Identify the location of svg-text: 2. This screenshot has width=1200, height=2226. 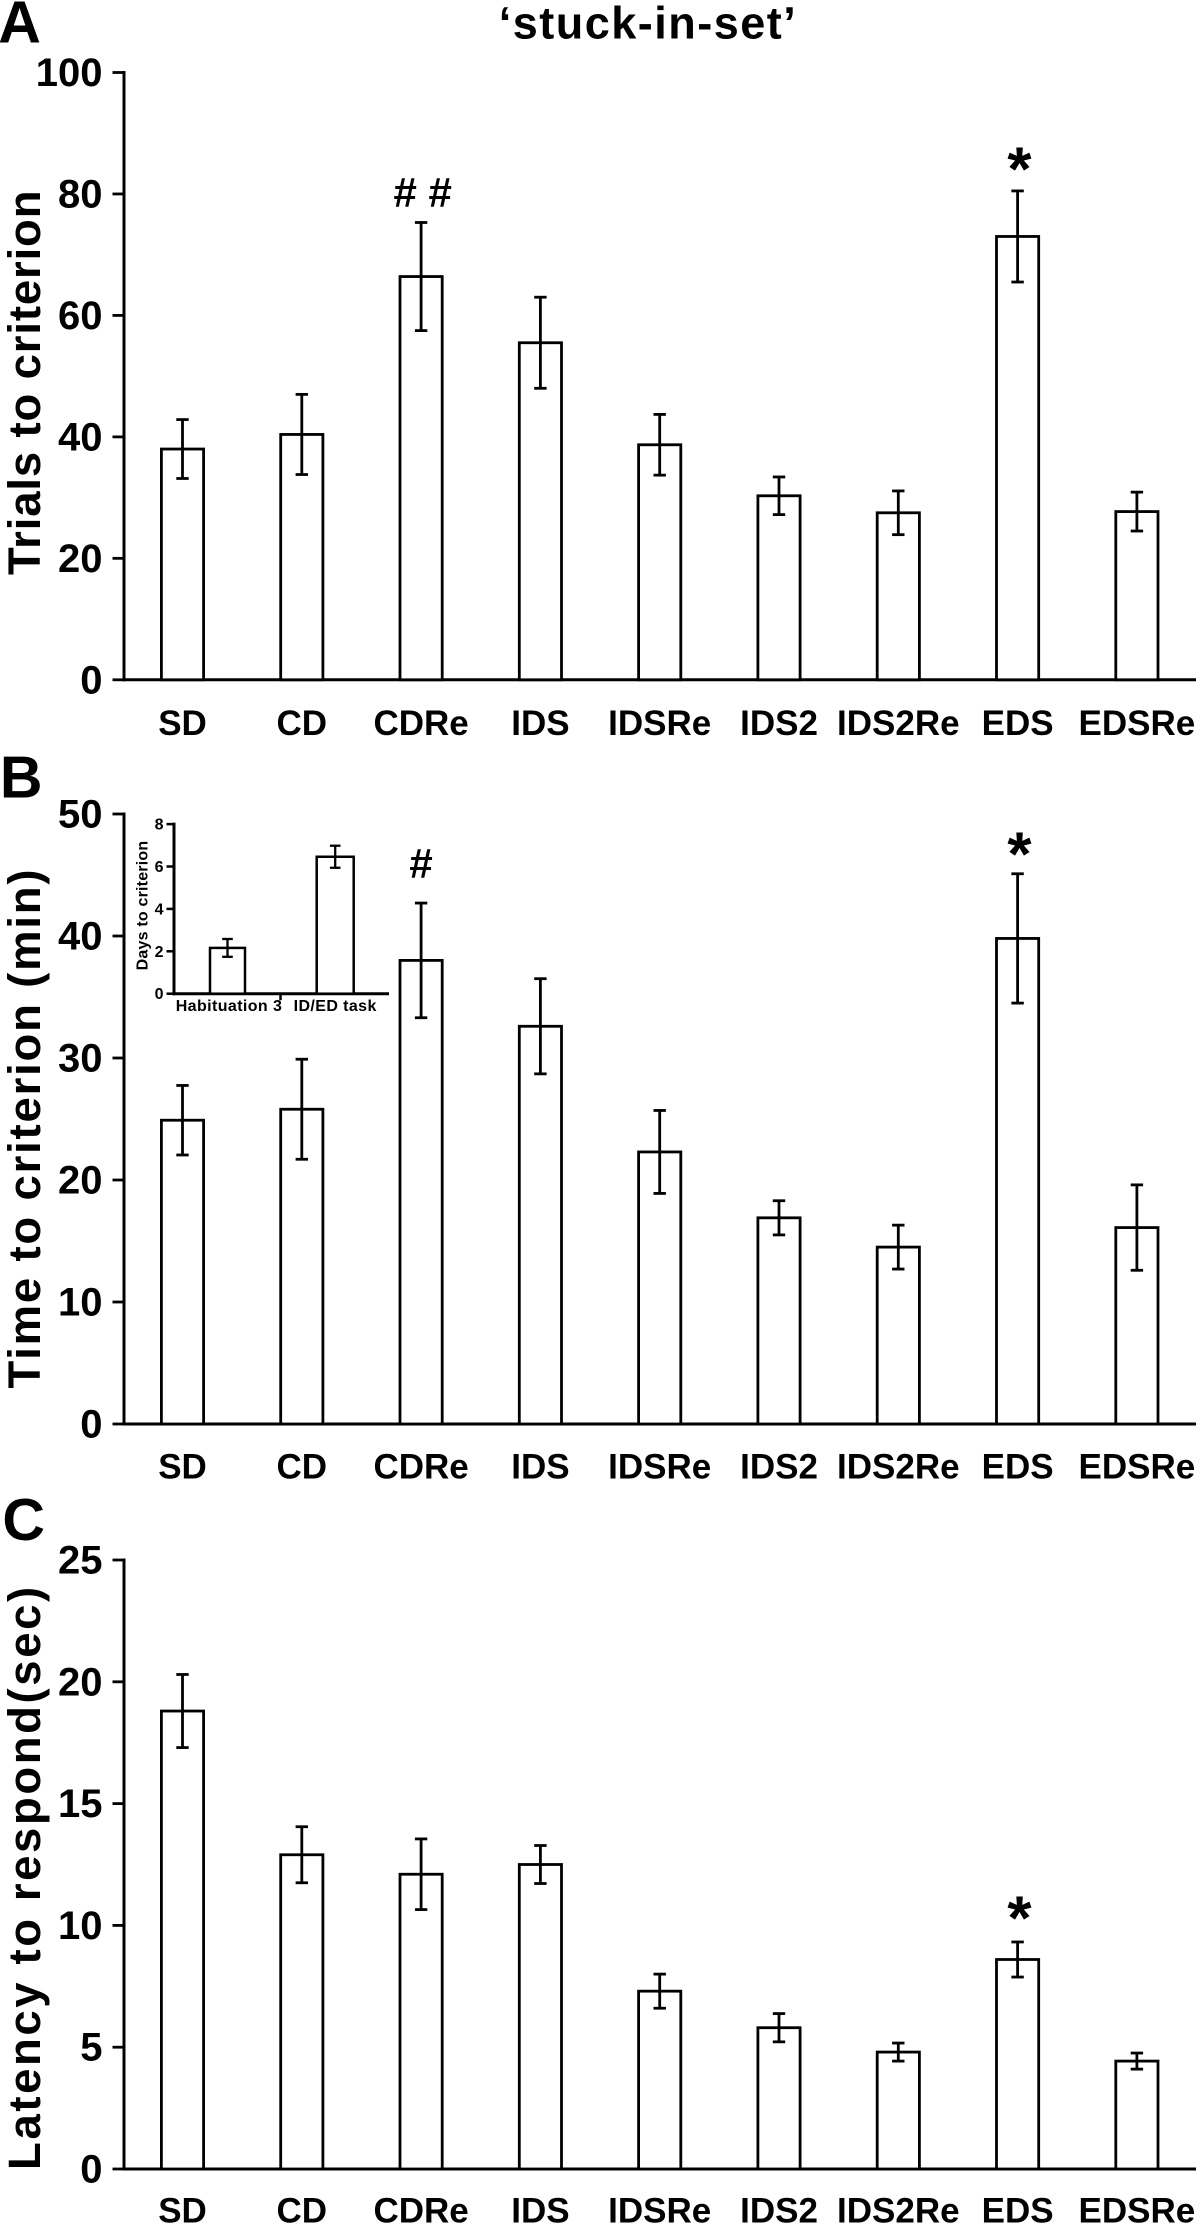
(159, 952).